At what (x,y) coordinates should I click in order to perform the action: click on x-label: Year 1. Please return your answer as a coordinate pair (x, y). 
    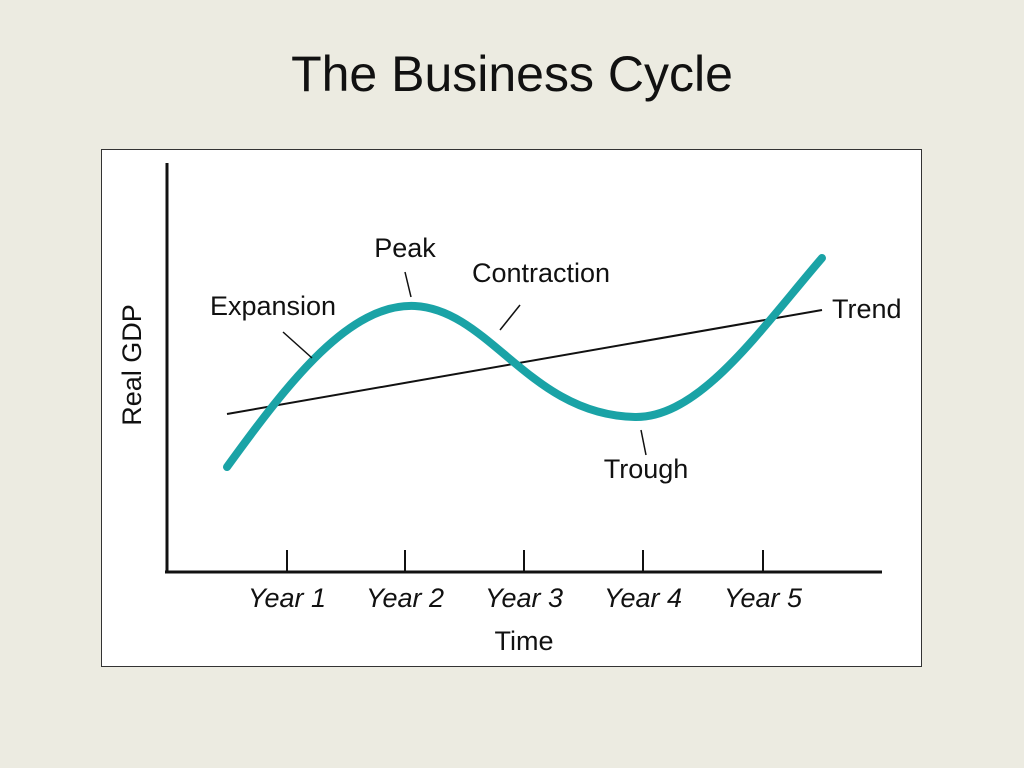
    Looking at the image, I should click on (287, 598).